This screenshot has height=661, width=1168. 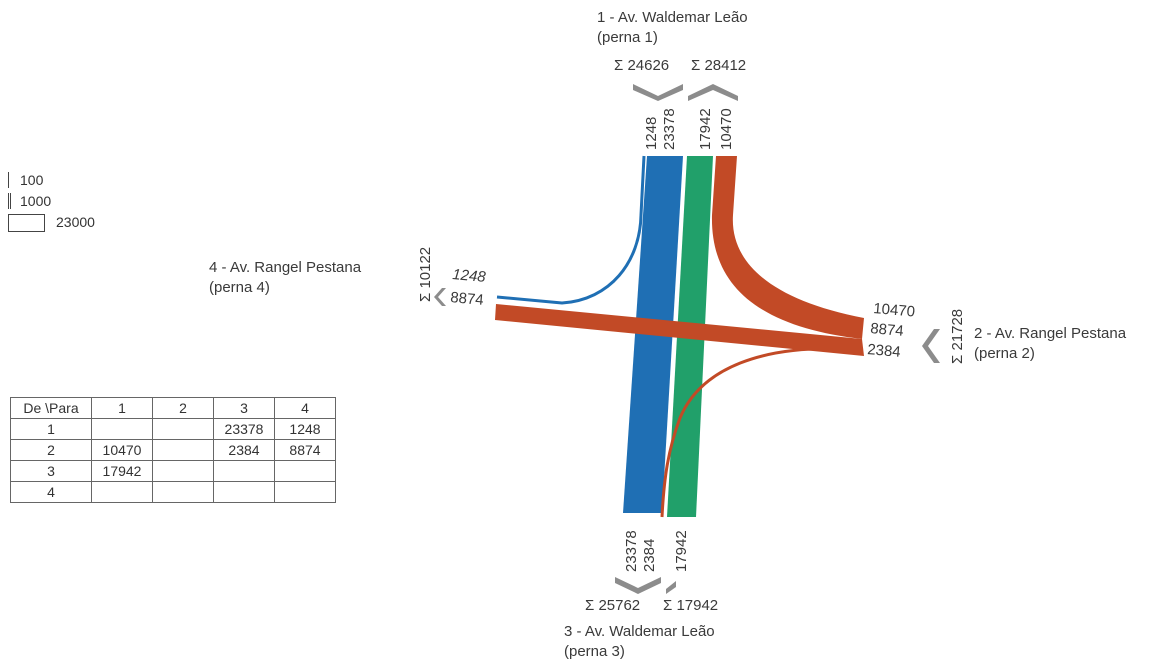 What do you see at coordinates (239, 287) in the screenshot?
I see `west-leg-sub: (perna 4)` at bounding box center [239, 287].